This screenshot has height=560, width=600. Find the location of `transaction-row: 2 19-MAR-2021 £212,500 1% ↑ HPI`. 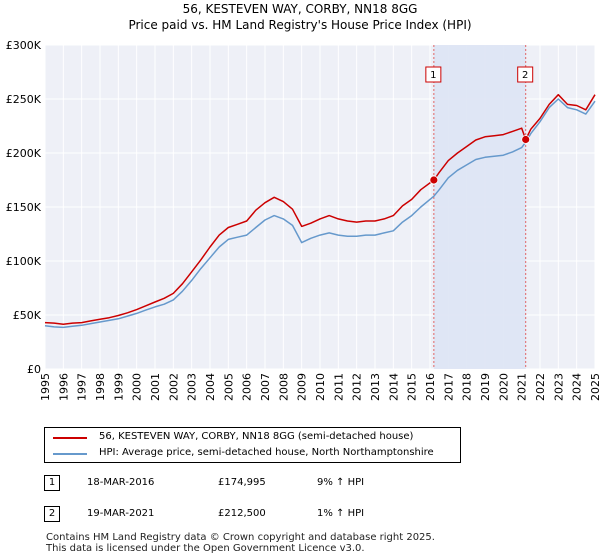

transaction-row: 2 19-MAR-2021 £212,500 1% ↑ HPI is located at coordinates (244, 516).